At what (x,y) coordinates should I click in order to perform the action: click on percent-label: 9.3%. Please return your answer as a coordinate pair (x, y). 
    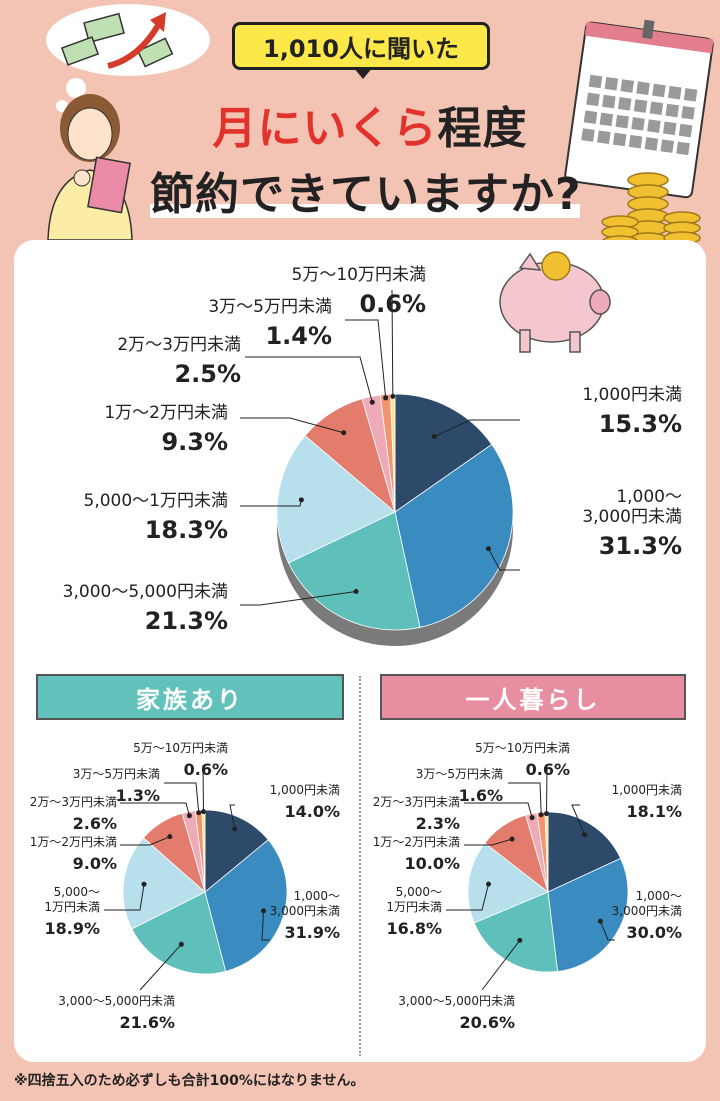
    Looking at the image, I should click on (194, 442).